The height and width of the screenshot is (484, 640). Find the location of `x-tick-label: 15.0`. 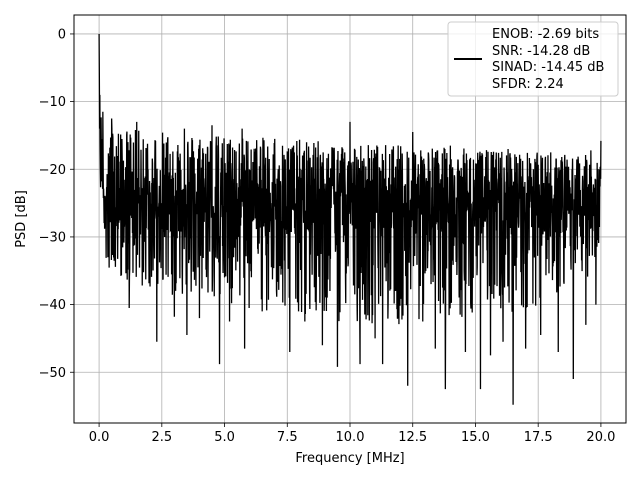

x-tick-label: 15.0 is located at coordinates (475, 437).